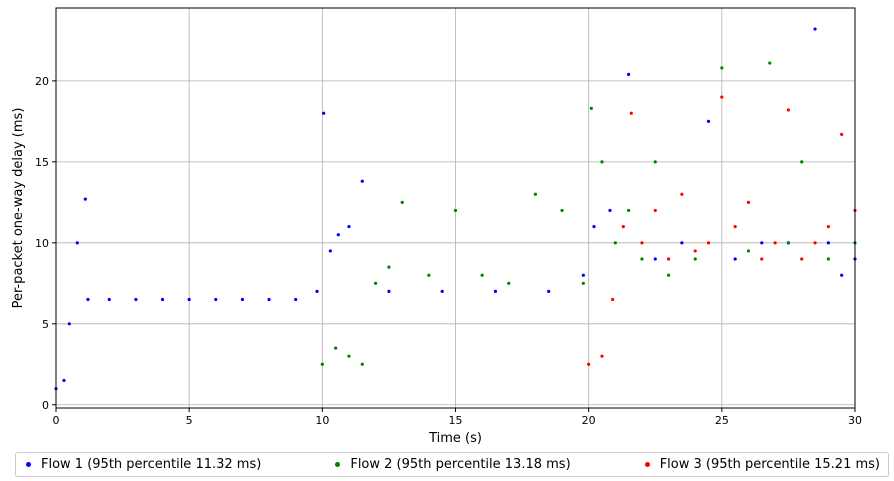 The image size is (894, 481). I want to click on y-axis-label: Per-packet one-way delay (ms), so click(18, 208).